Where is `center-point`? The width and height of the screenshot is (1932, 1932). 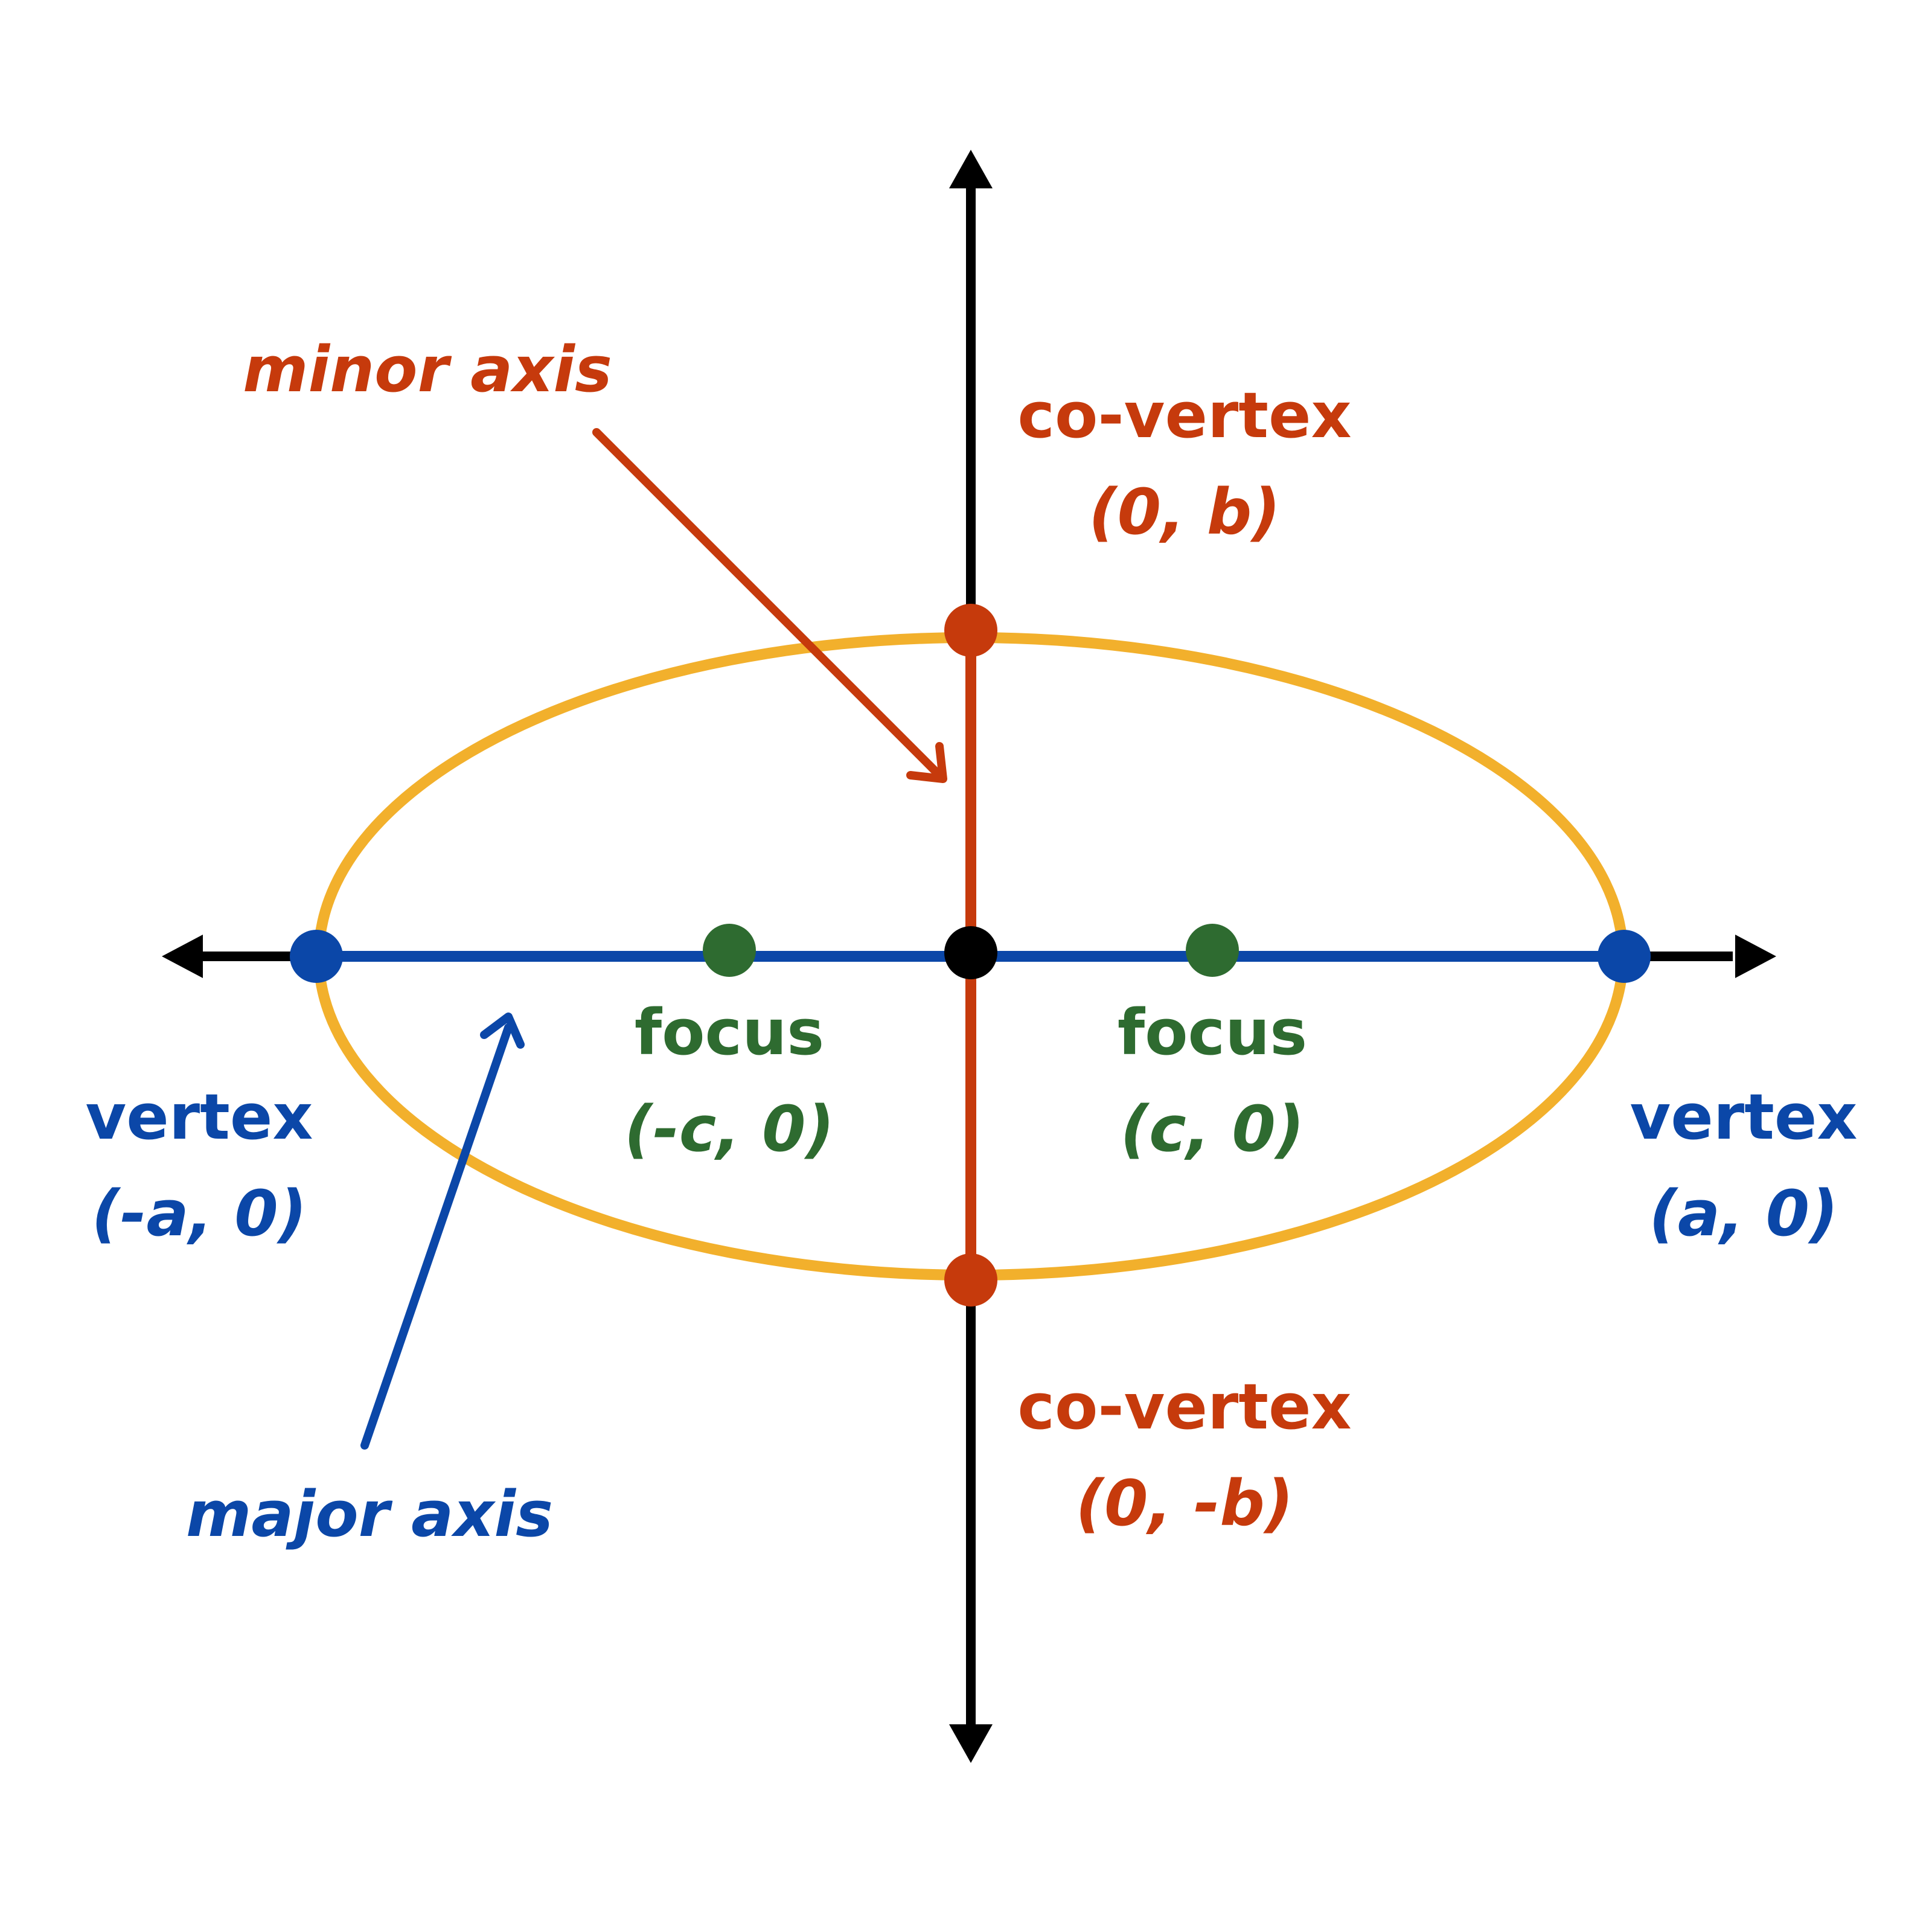
center-point is located at coordinates (971, 953).